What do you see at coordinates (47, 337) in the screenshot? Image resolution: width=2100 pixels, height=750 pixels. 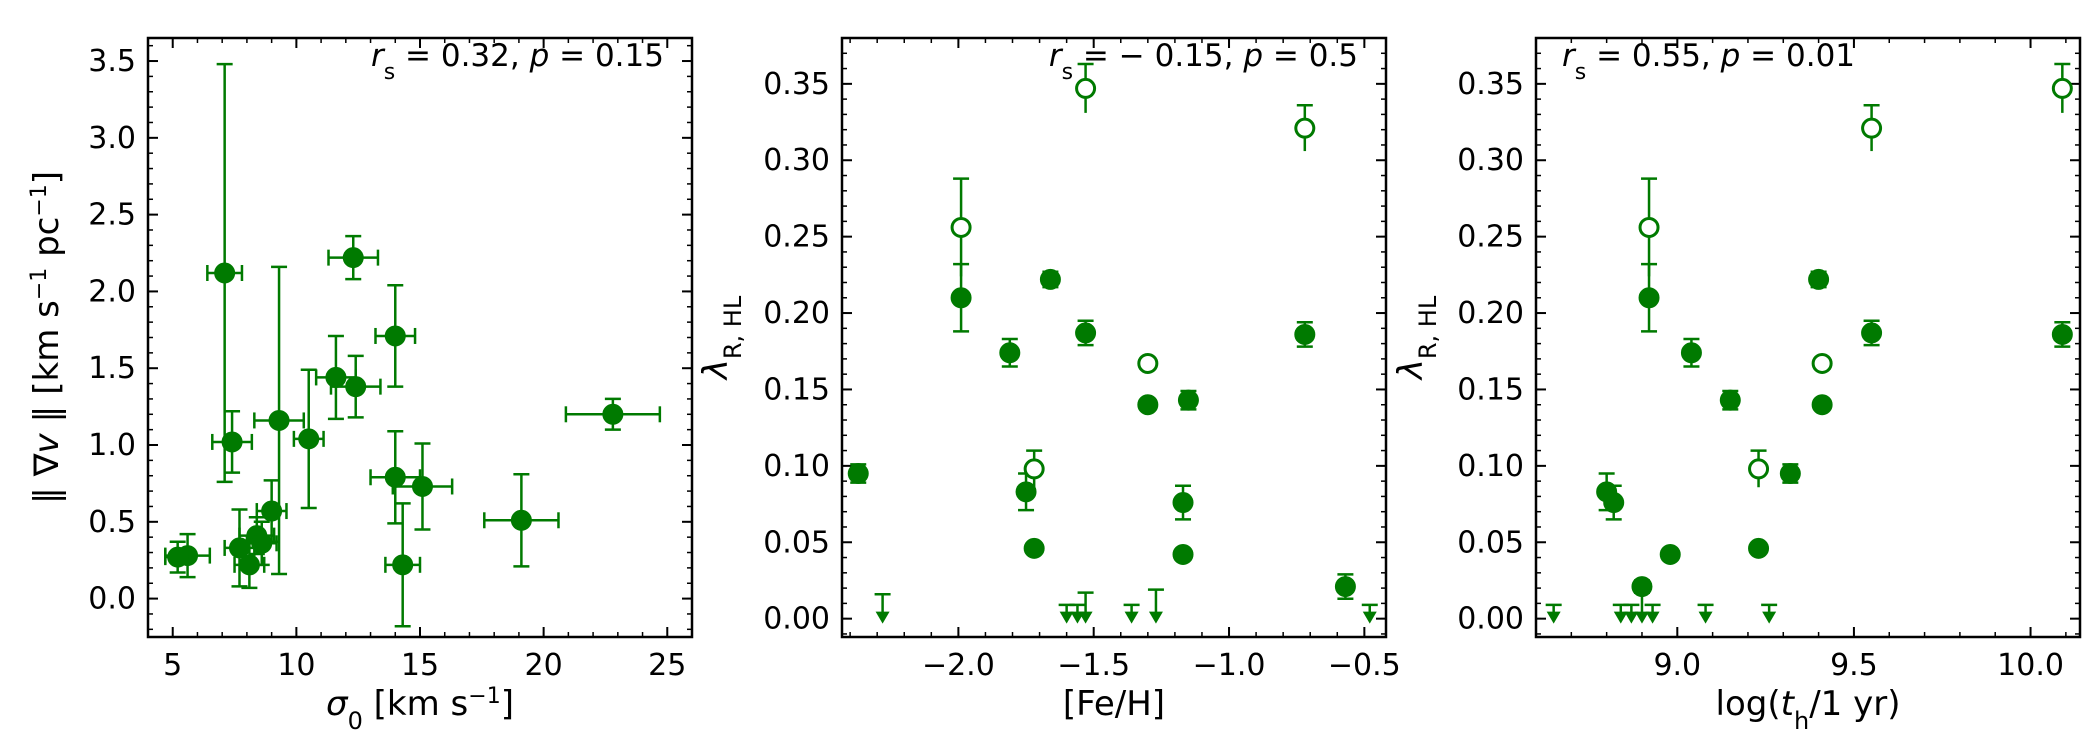 I see `y-axis-label: ‖ ∇v ‖ [km s−1 pc−1]` at bounding box center [47, 337].